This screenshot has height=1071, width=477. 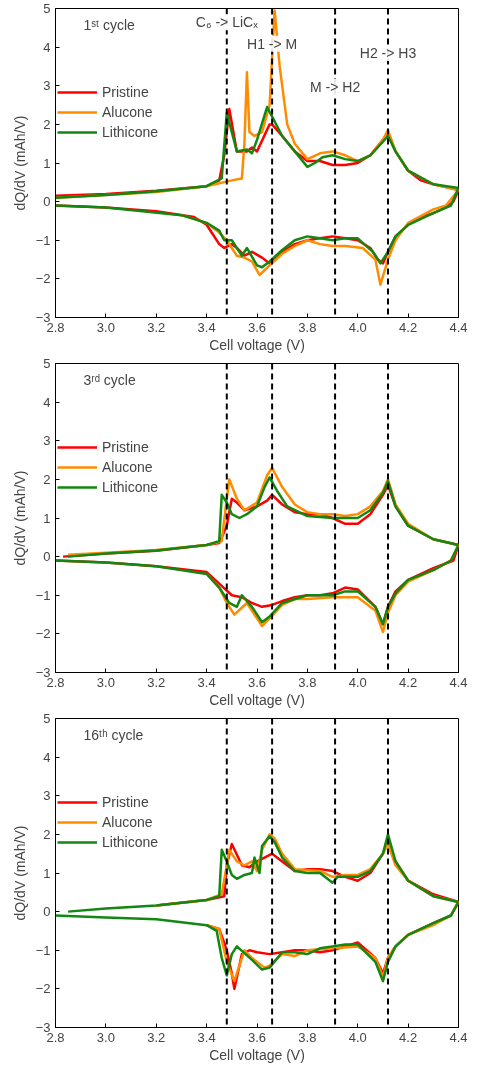 I want to click on ref-line-label: C₆ -> LiCₓ, so click(x=227, y=22).